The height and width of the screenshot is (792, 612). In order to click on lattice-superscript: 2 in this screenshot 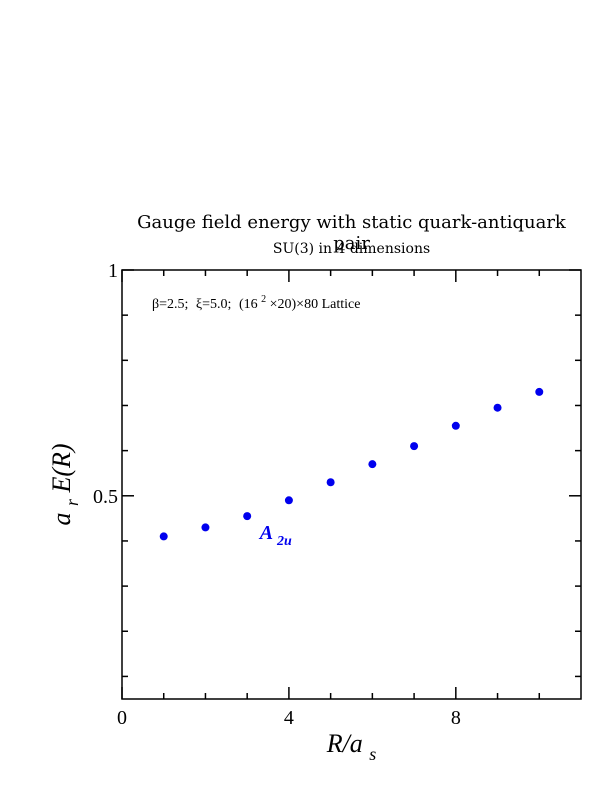, I will do `click(263, 299)`.